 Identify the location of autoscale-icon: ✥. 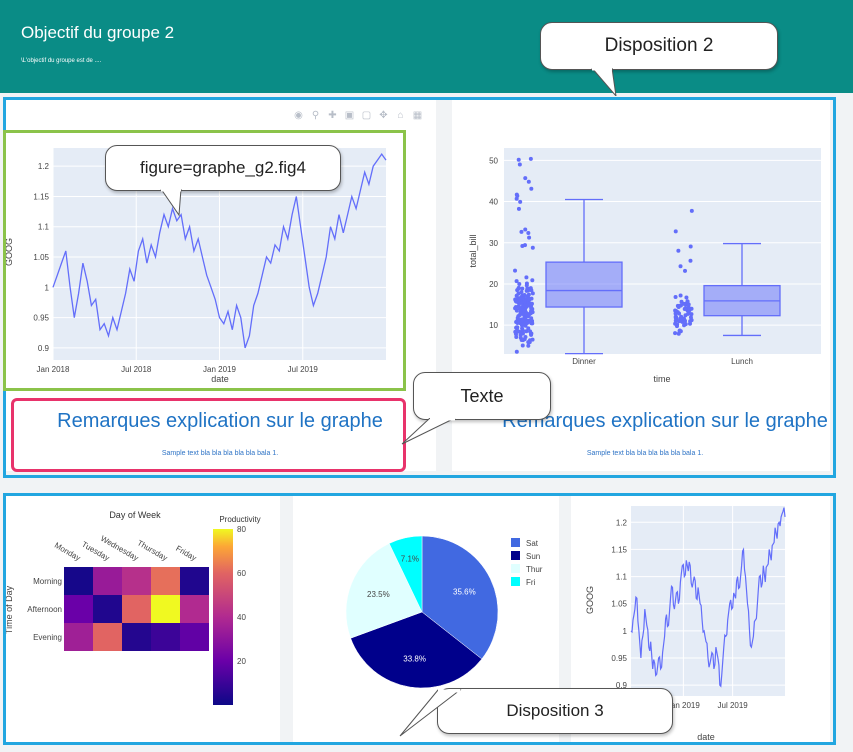
(383, 115).